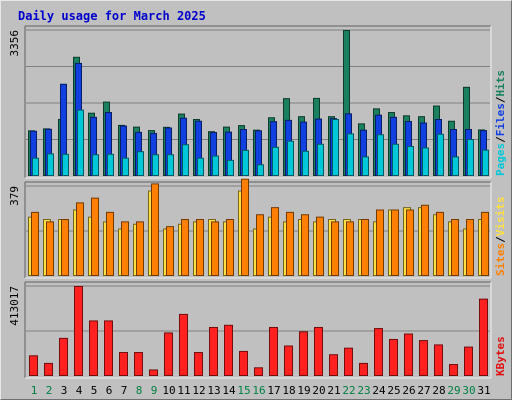 The image size is (512, 400). Describe the element at coordinates (273, 390) in the screenshot. I see `x-tick-label: 17` at that location.